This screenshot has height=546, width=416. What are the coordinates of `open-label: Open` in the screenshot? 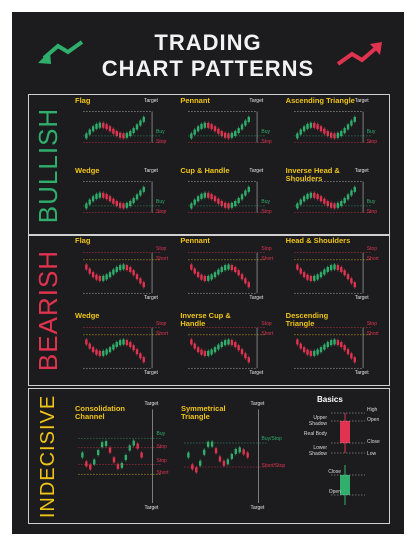 It's located at (334, 492).